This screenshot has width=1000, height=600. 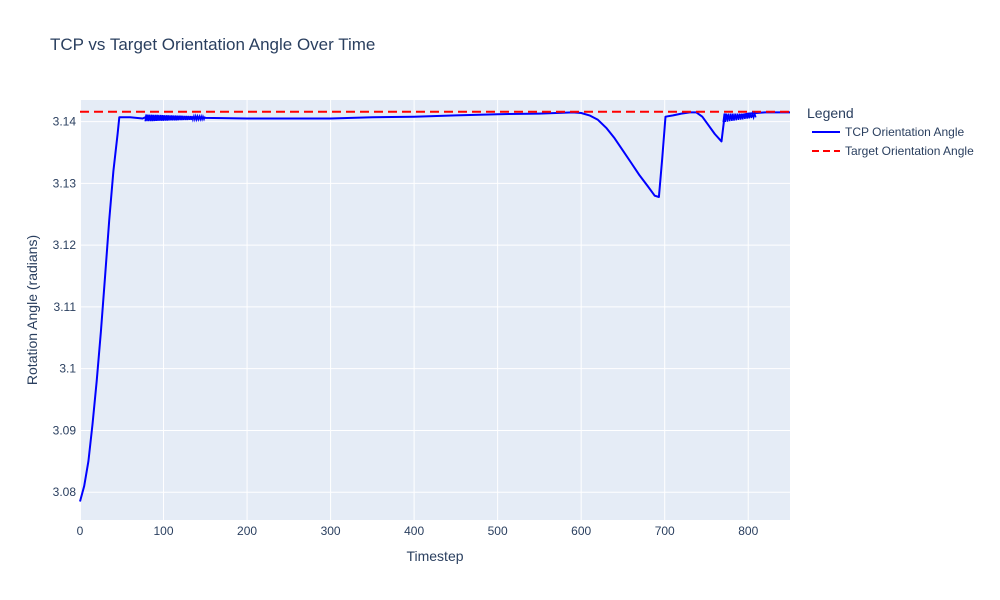 I want to click on y-tick-label: 3.08, so click(x=65, y=492).